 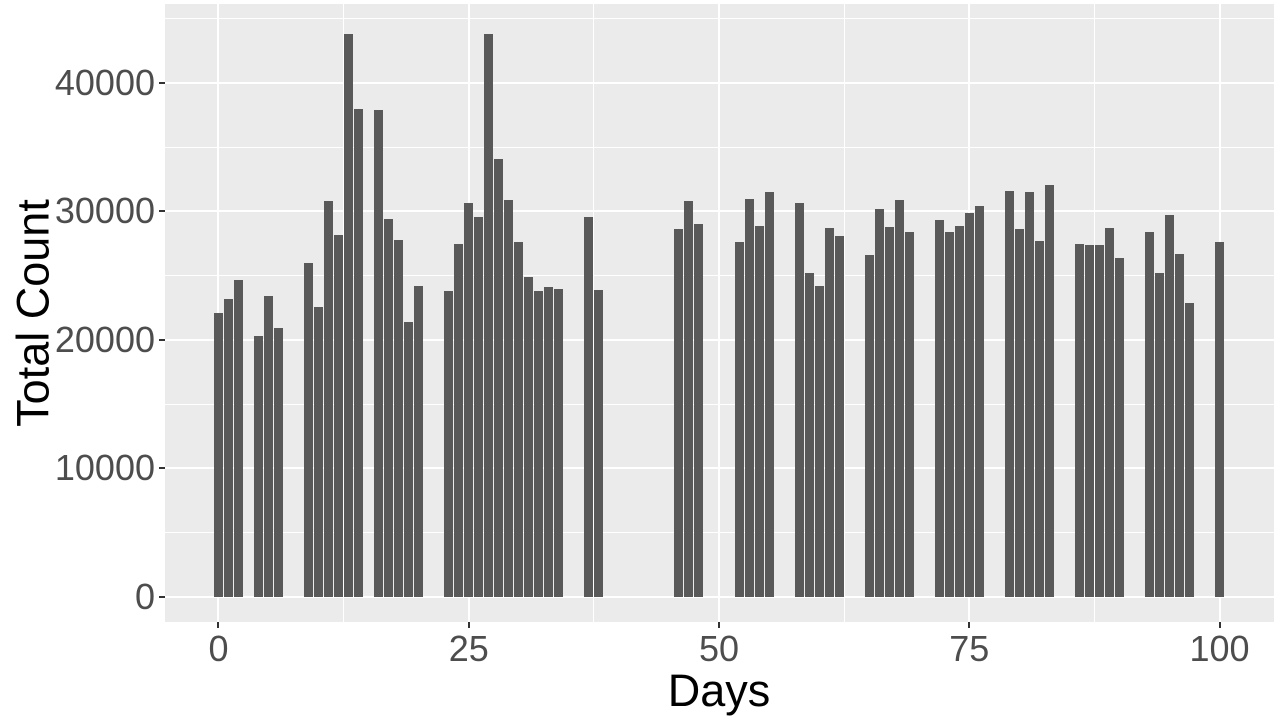 I want to click on x-tick-label: 75, so click(x=969, y=648).